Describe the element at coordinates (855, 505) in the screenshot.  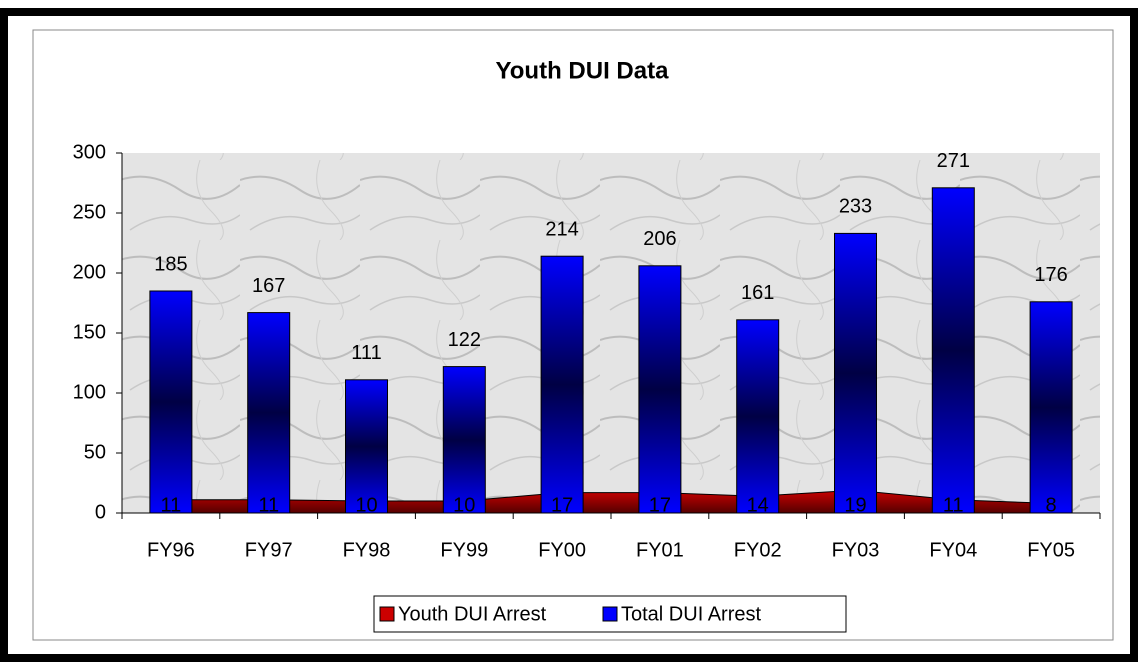
I see `area-label: 19` at that location.